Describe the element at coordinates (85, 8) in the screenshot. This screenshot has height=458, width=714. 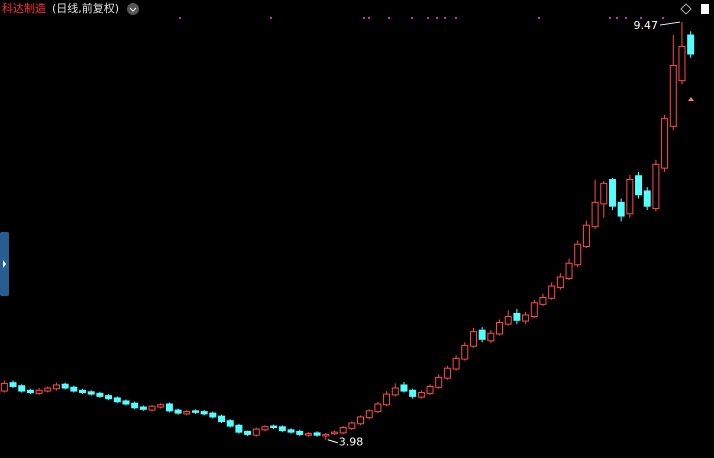
I see `chart-subtitle: (日线,前复权)` at that location.